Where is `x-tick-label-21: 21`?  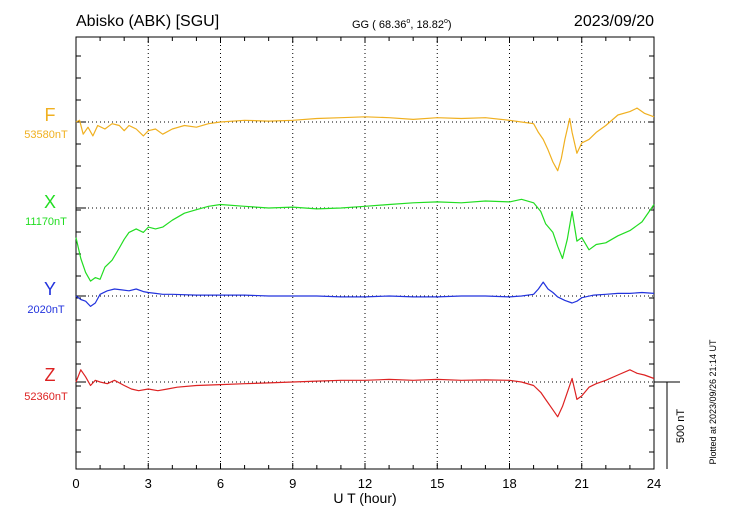
x-tick-label-21: 21 is located at coordinates (582, 483).